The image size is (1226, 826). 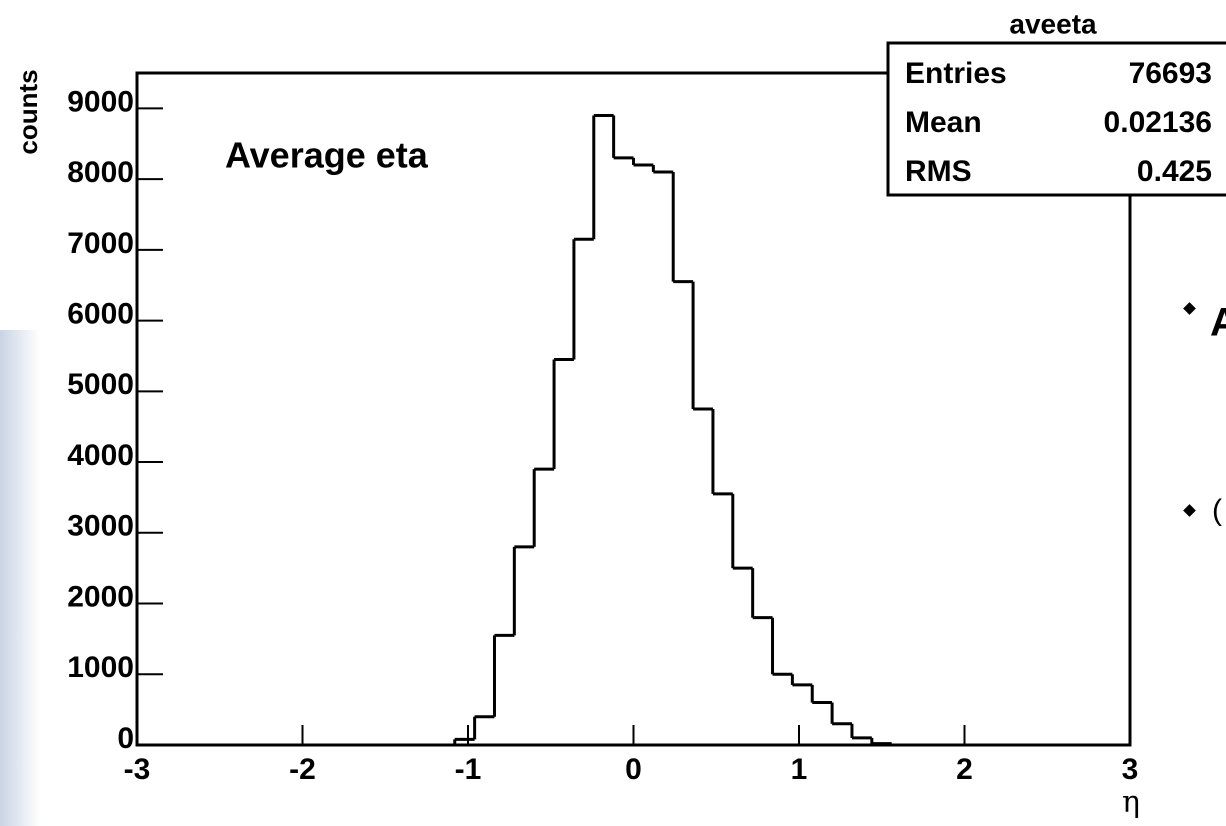 What do you see at coordinates (100, 314) in the screenshot?
I see `y-tick-label: 6000` at bounding box center [100, 314].